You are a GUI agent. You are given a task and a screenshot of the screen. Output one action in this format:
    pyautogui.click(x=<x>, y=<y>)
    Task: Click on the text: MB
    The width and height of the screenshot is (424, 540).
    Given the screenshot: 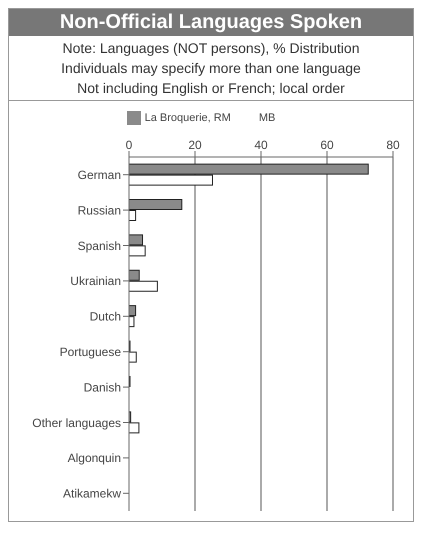 What is the action you would take?
    pyautogui.click(x=267, y=118)
    